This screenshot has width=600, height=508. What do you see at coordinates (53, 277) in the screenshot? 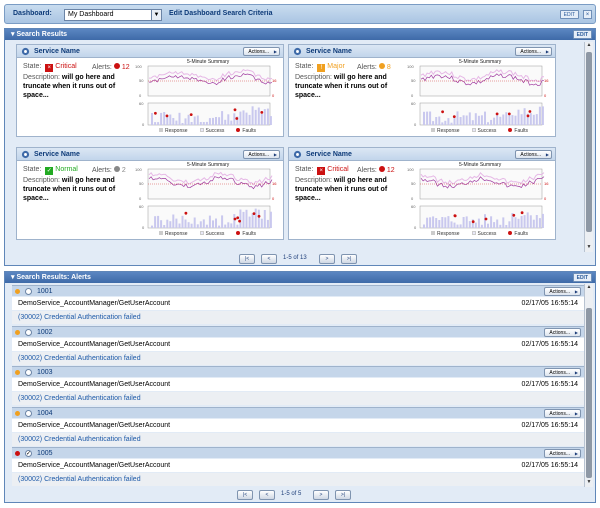
I see `alerts-title: Search Results: Alerts` at bounding box center [53, 277].